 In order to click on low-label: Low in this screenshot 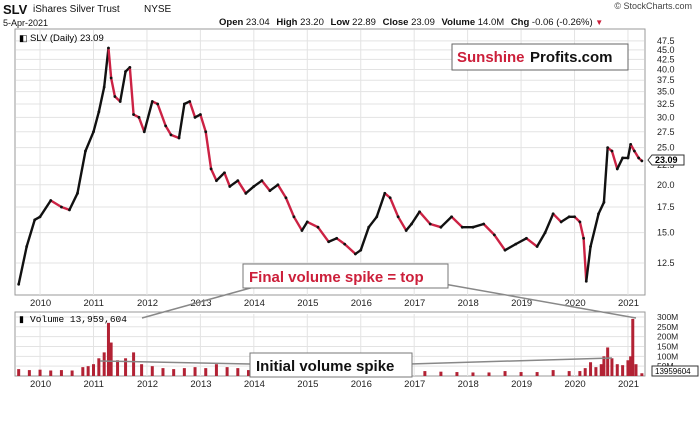, I will do `click(340, 22)`.